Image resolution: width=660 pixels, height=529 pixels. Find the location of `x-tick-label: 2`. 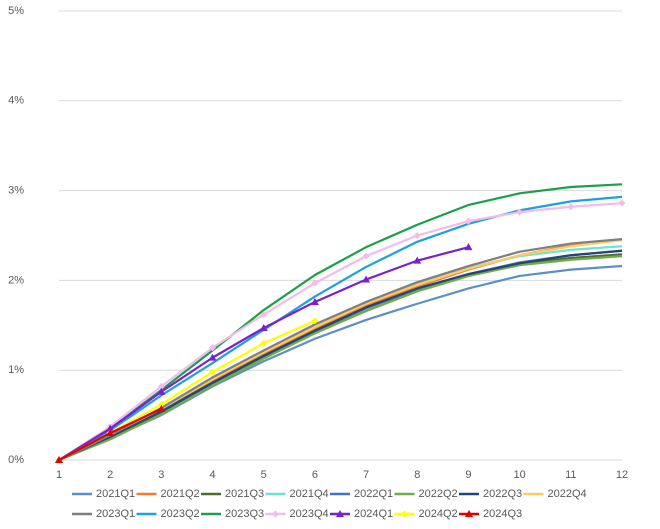

x-tick-label: 2 is located at coordinates (110, 475).